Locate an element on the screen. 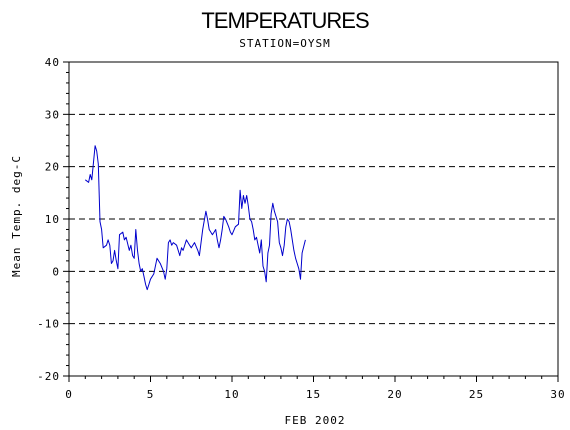 This screenshot has width=570, height=430. x-tick-label: 15 is located at coordinates (313, 394).